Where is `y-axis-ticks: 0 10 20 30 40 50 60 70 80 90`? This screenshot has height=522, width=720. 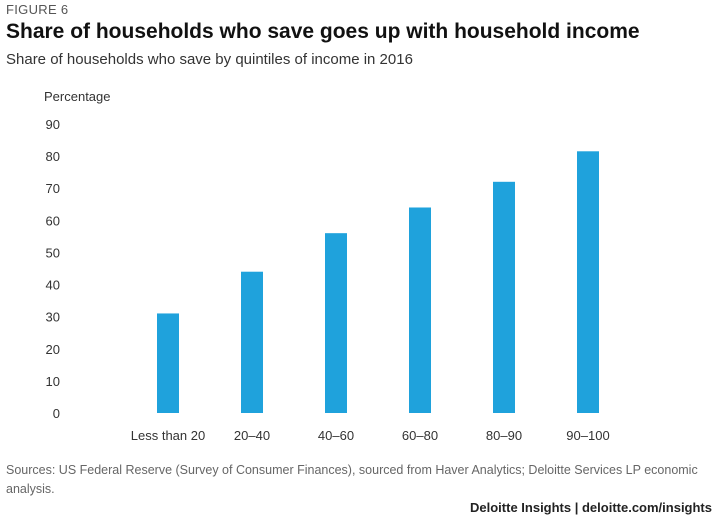
y-axis-ticks: 0 10 20 30 40 50 60 70 80 90 is located at coordinates (53, 269).